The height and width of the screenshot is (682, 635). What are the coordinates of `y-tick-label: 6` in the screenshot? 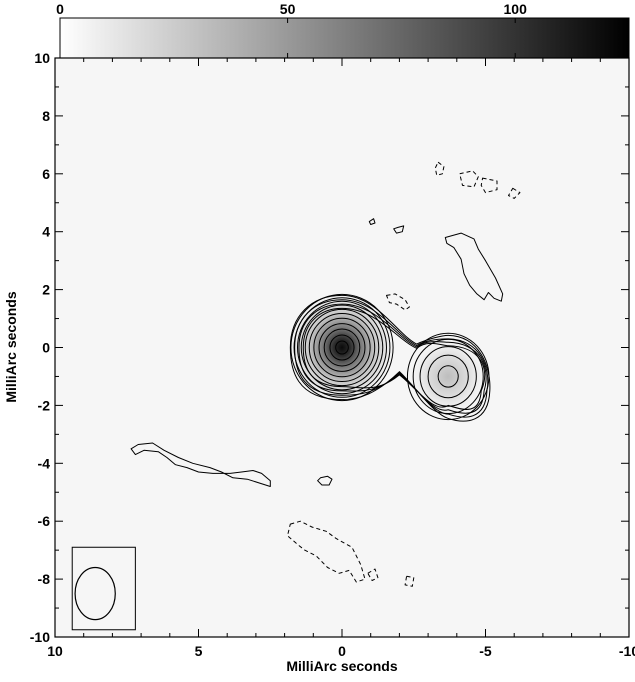 It's located at (46, 174).